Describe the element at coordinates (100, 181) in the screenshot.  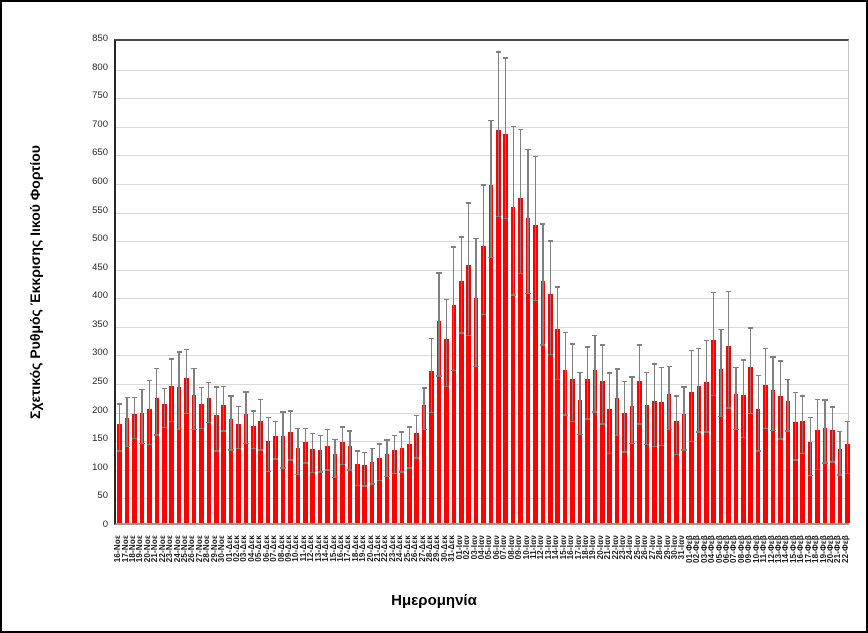
I see `y-tick-label: 600` at that location.